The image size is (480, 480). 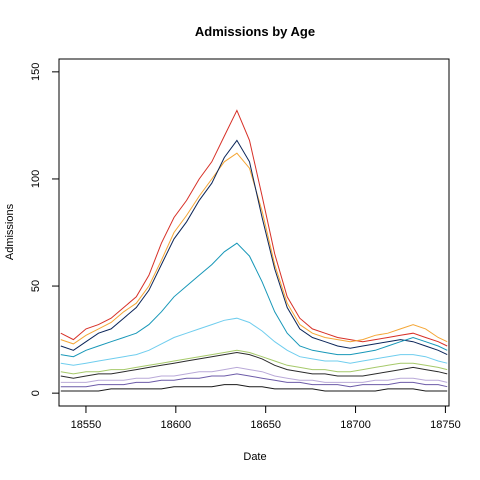 I want to click on x-tick-label: 18750, so click(x=445, y=425).